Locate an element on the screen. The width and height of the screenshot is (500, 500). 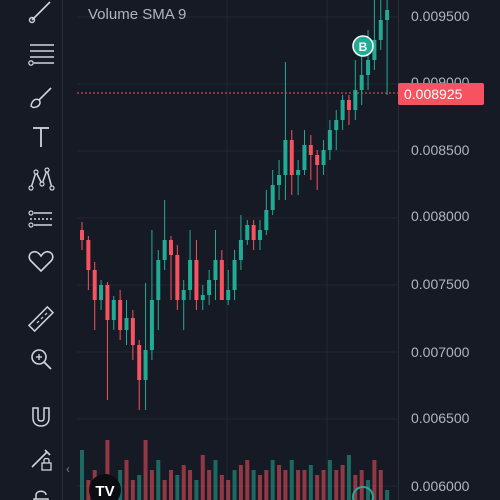
lock-draw-icon is located at coordinates (41, 459).